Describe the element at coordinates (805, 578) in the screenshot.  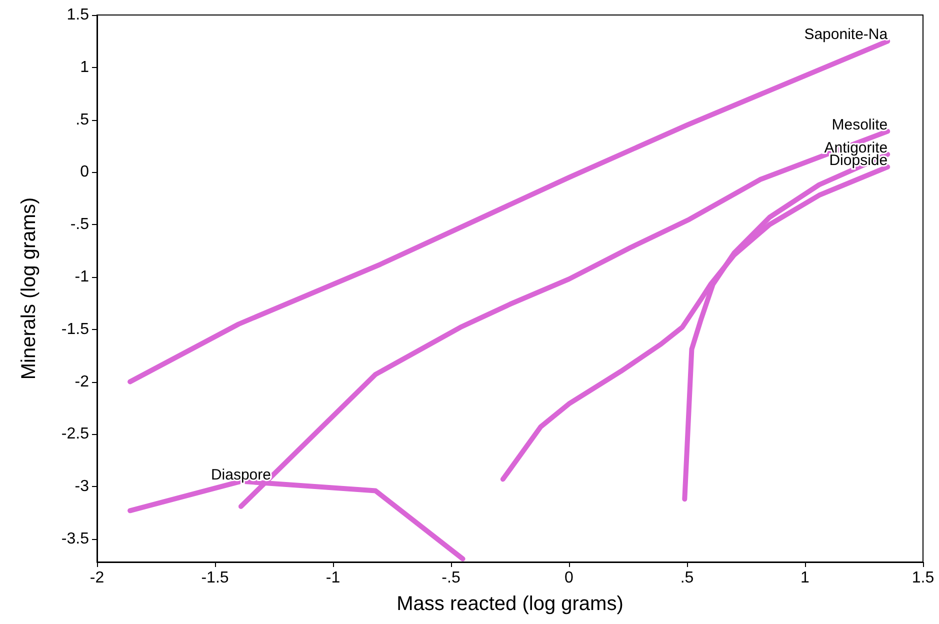
I see `x-tick-label: 1` at that location.